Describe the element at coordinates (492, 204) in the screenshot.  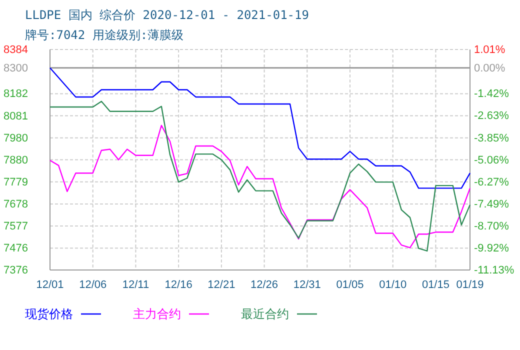
I see `y2-tick-label: -7.49%` at that location.